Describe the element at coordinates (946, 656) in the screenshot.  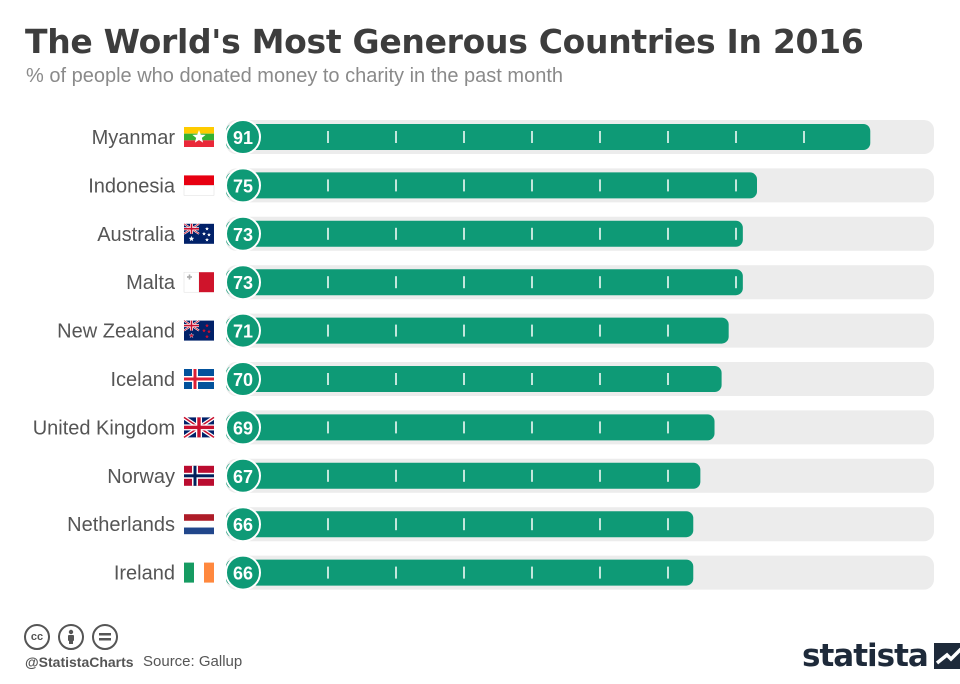
I see `statista-mark-icon` at that location.